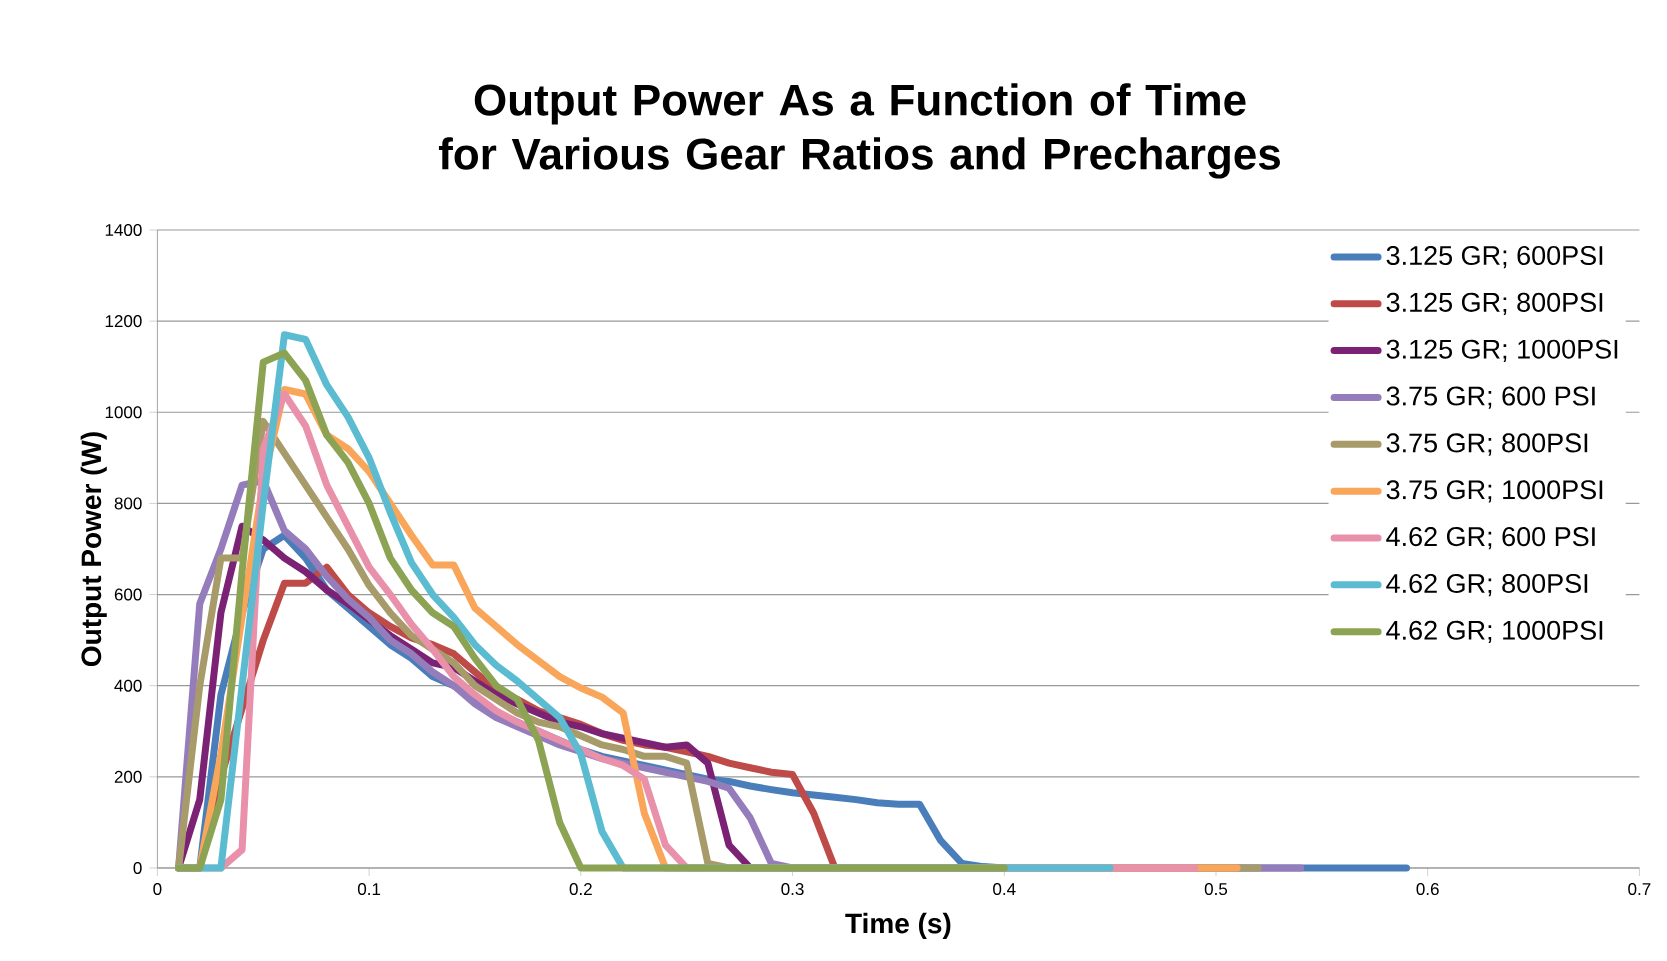 The width and height of the screenshot is (1667, 961). Describe the element at coordinates (1216, 889) in the screenshot. I see `x-tick-label: 0.5` at that location.